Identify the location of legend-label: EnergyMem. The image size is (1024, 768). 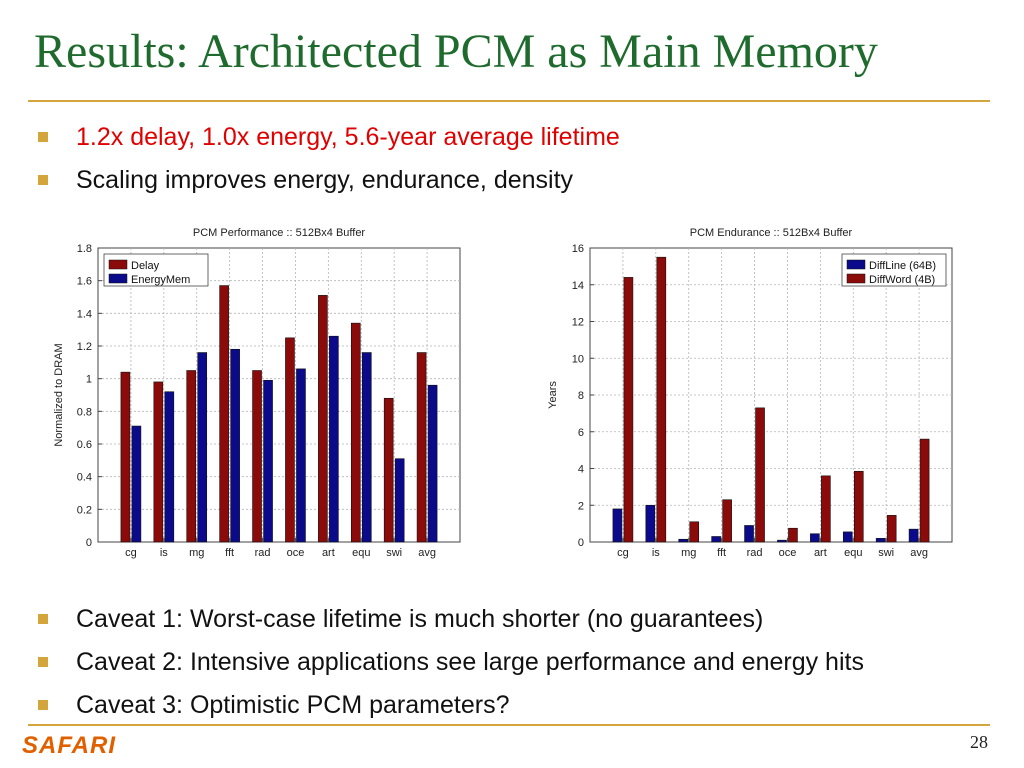
(160, 280).